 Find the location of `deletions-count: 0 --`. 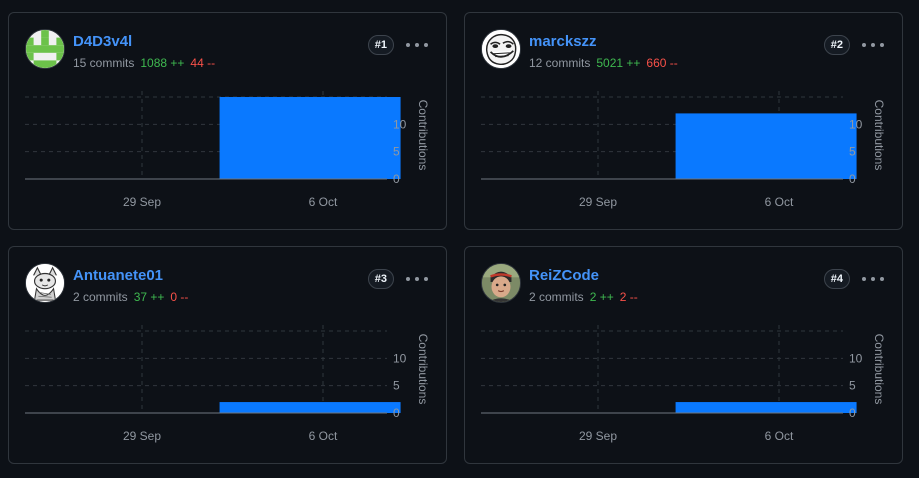

deletions-count: 0 -- is located at coordinates (179, 297).